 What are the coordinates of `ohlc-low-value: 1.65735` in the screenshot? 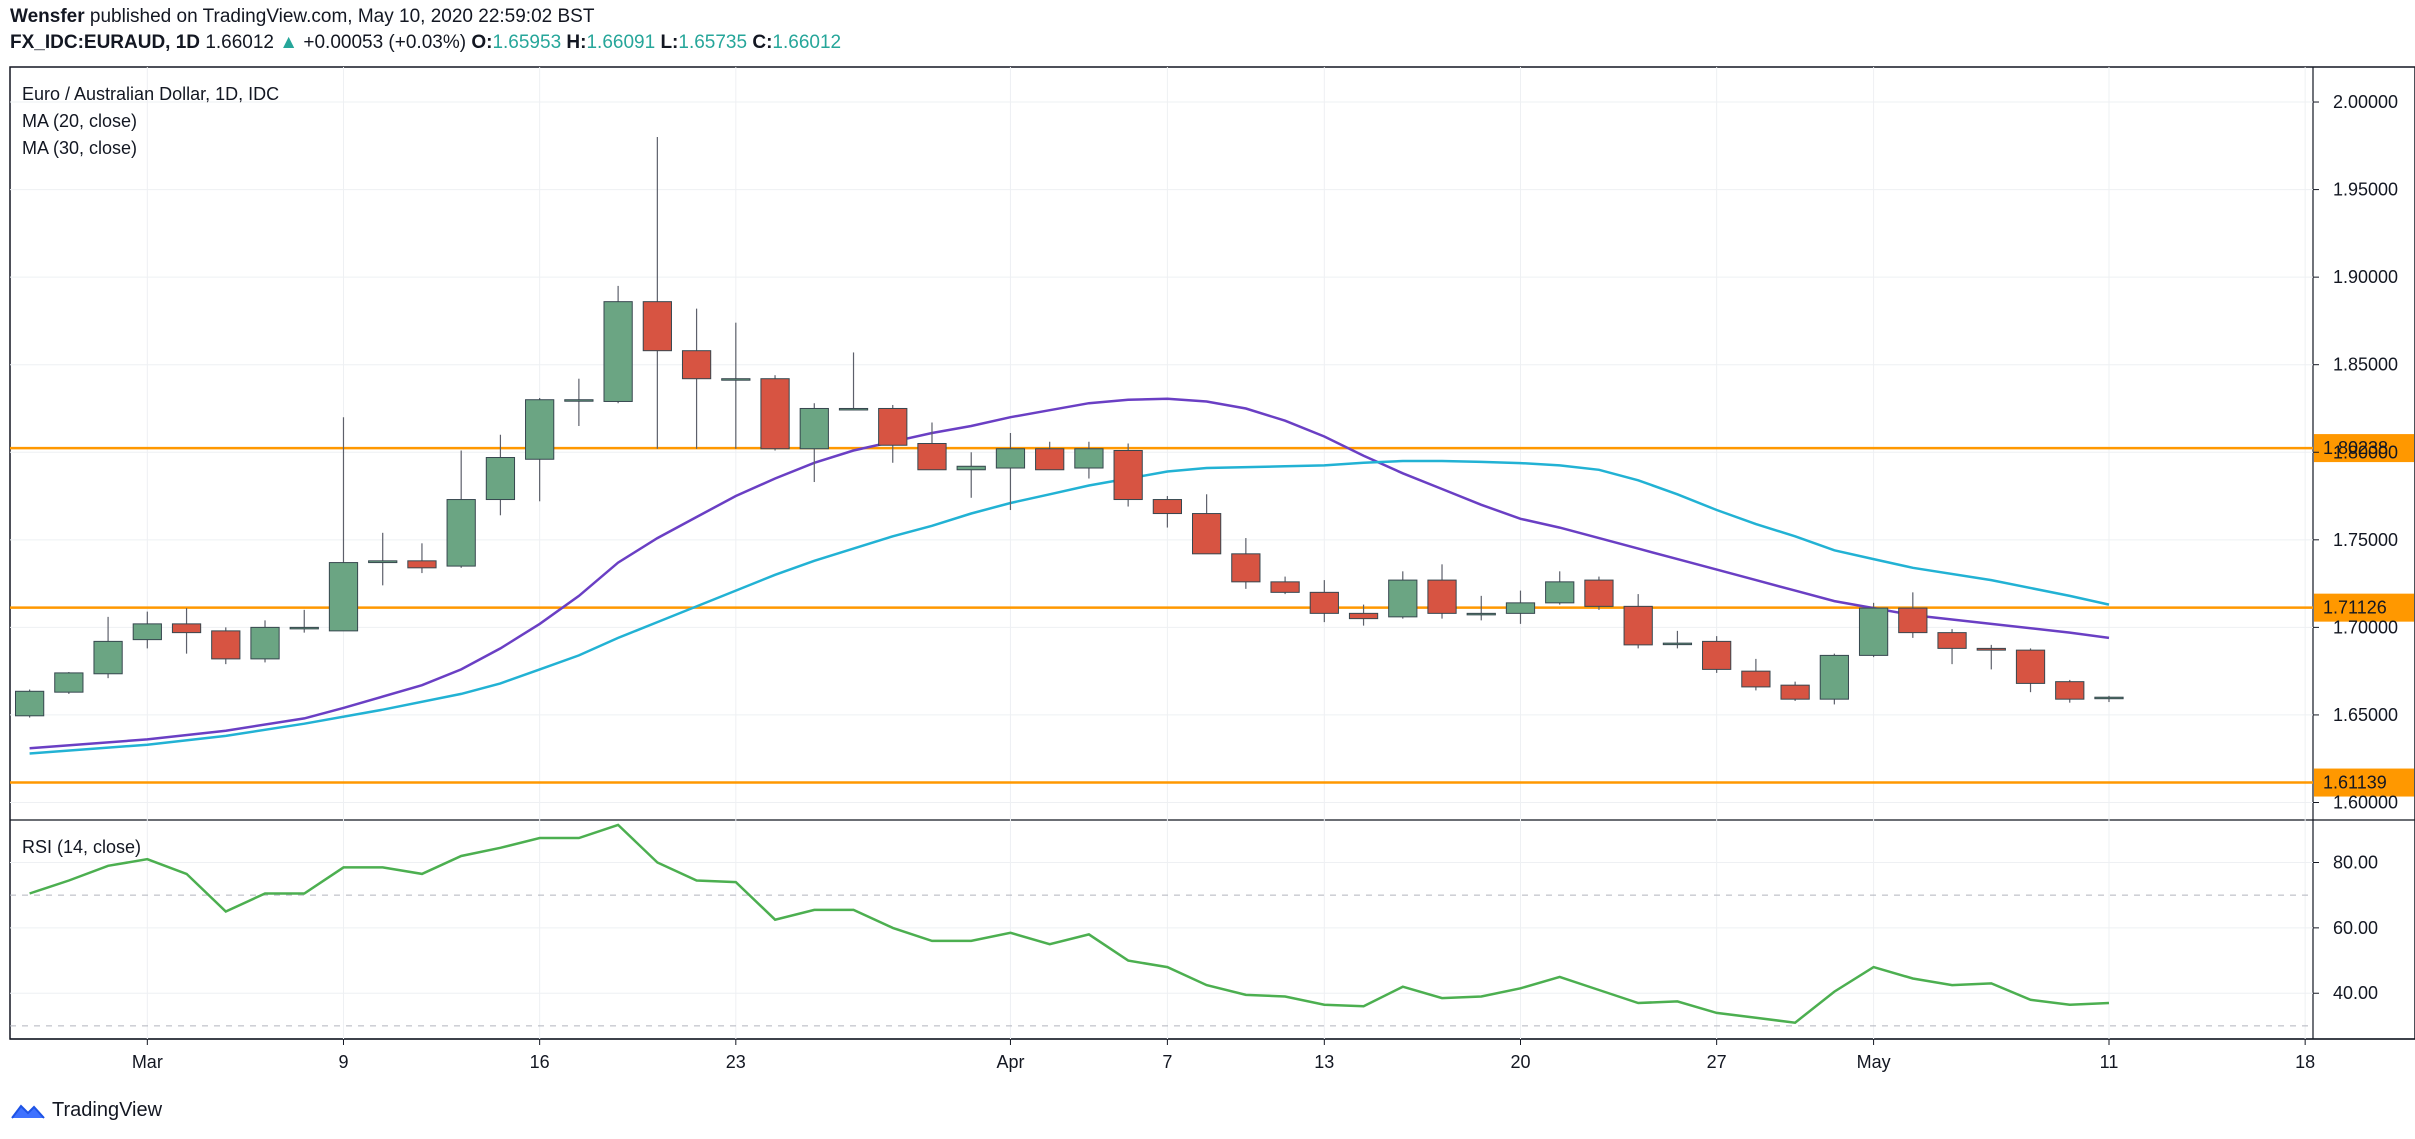 It's located at (713, 42).